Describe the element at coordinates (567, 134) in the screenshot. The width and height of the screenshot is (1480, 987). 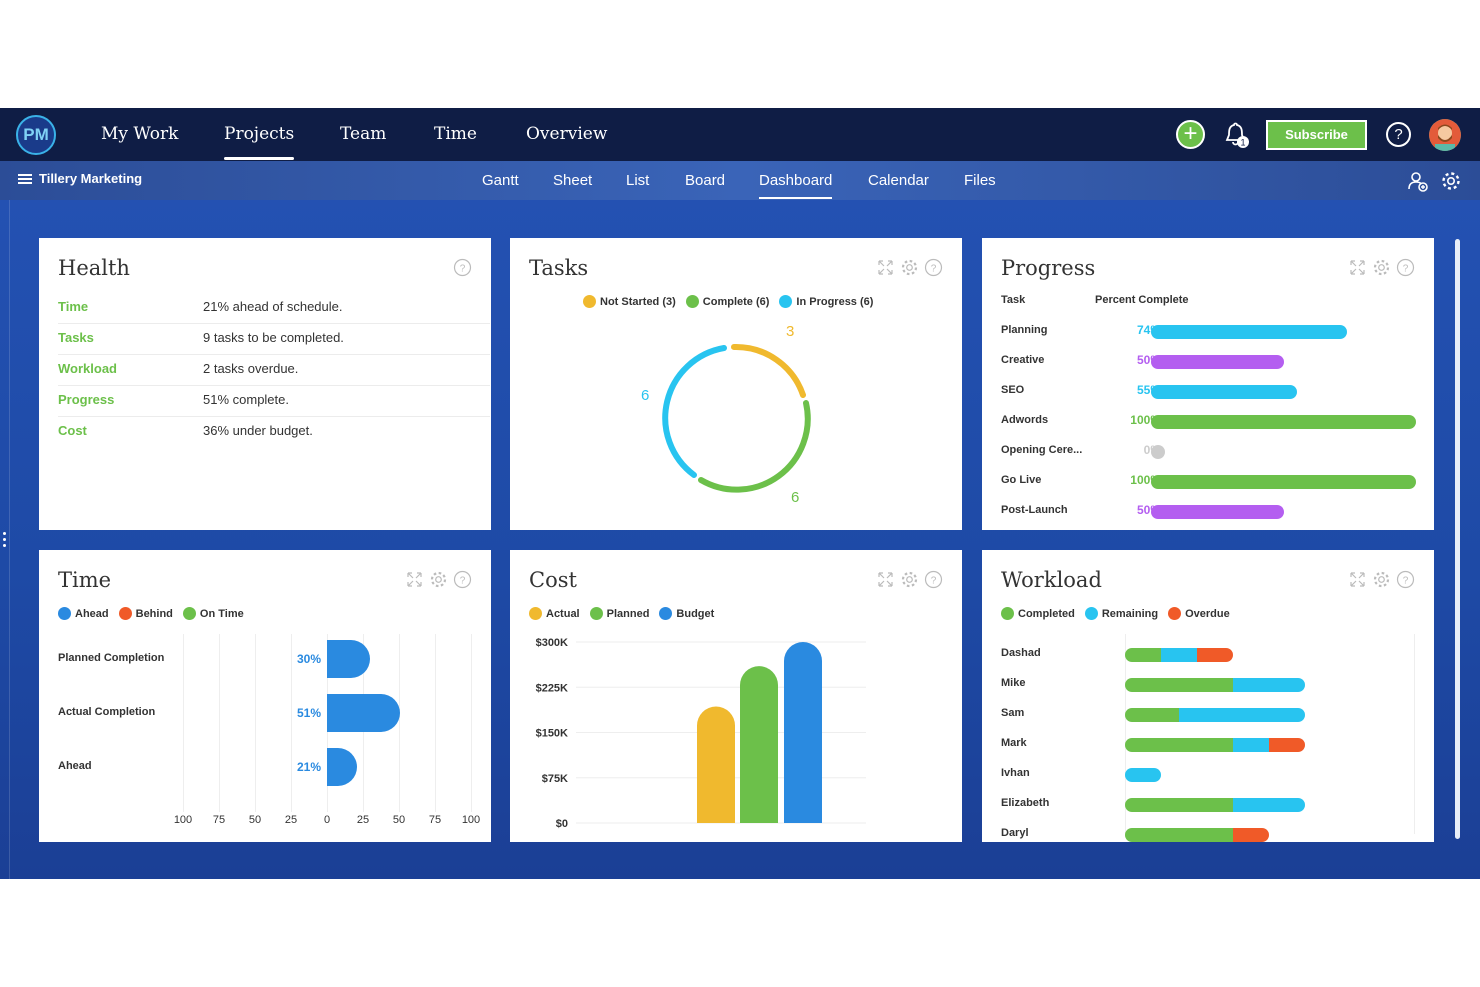
I see `nav-overview: Overview` at that location.